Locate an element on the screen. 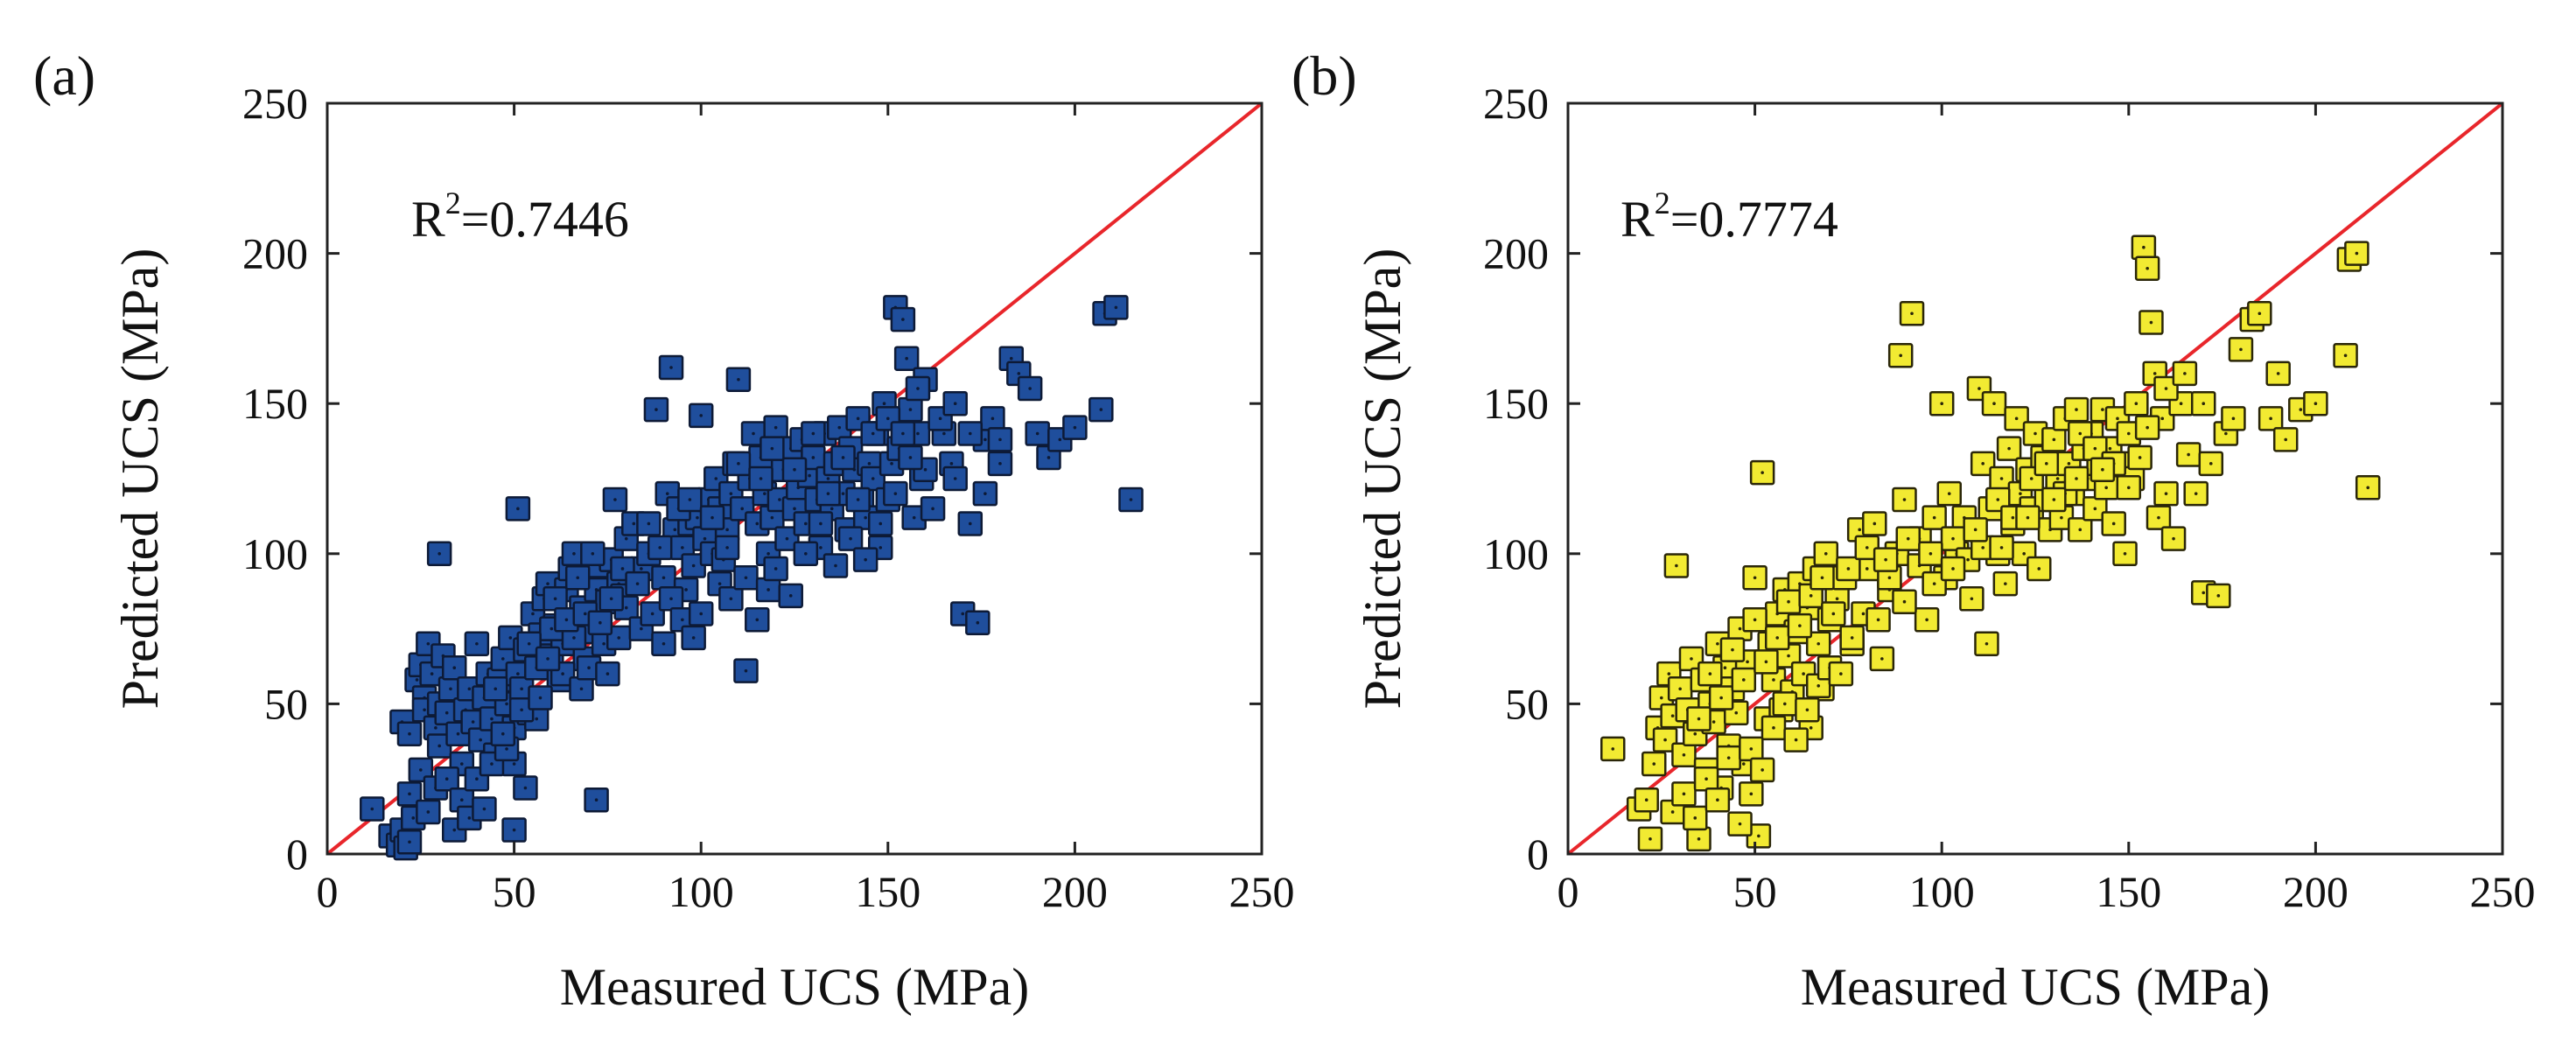  r-squared-superscript: 2 is located at coordinates (1662, 203).